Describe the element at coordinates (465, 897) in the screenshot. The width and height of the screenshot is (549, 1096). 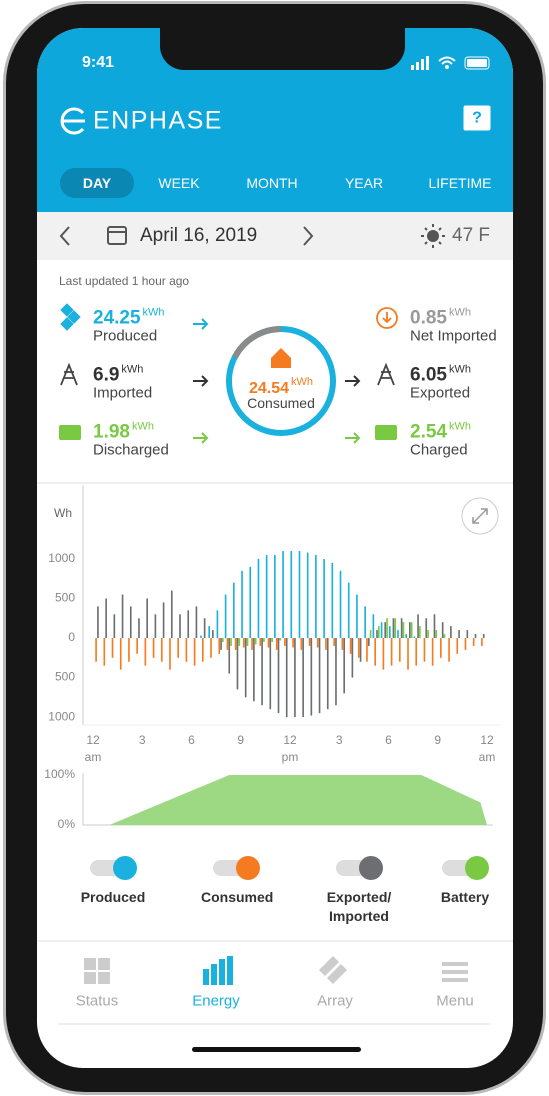
I see `legend-label: Battery` at that location.